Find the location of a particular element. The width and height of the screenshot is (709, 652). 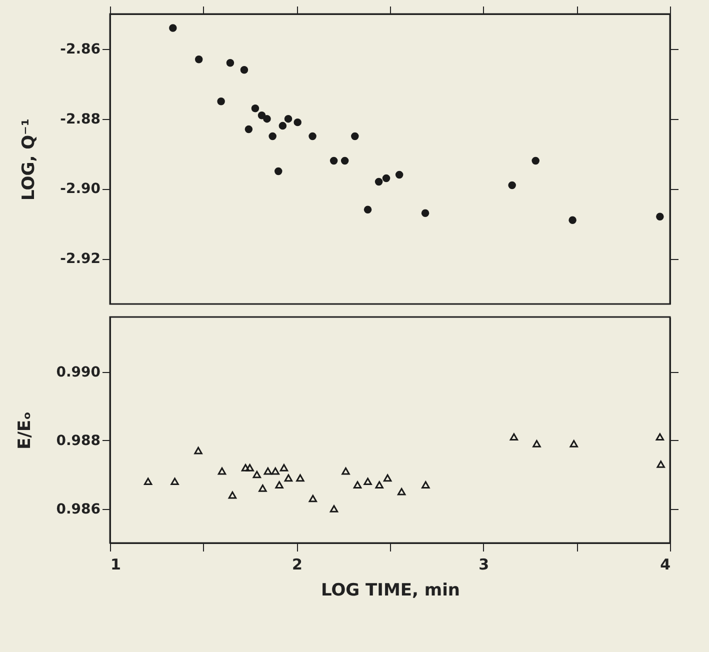

y-tick-label: -2.88 is located at coordinates (80, 119).